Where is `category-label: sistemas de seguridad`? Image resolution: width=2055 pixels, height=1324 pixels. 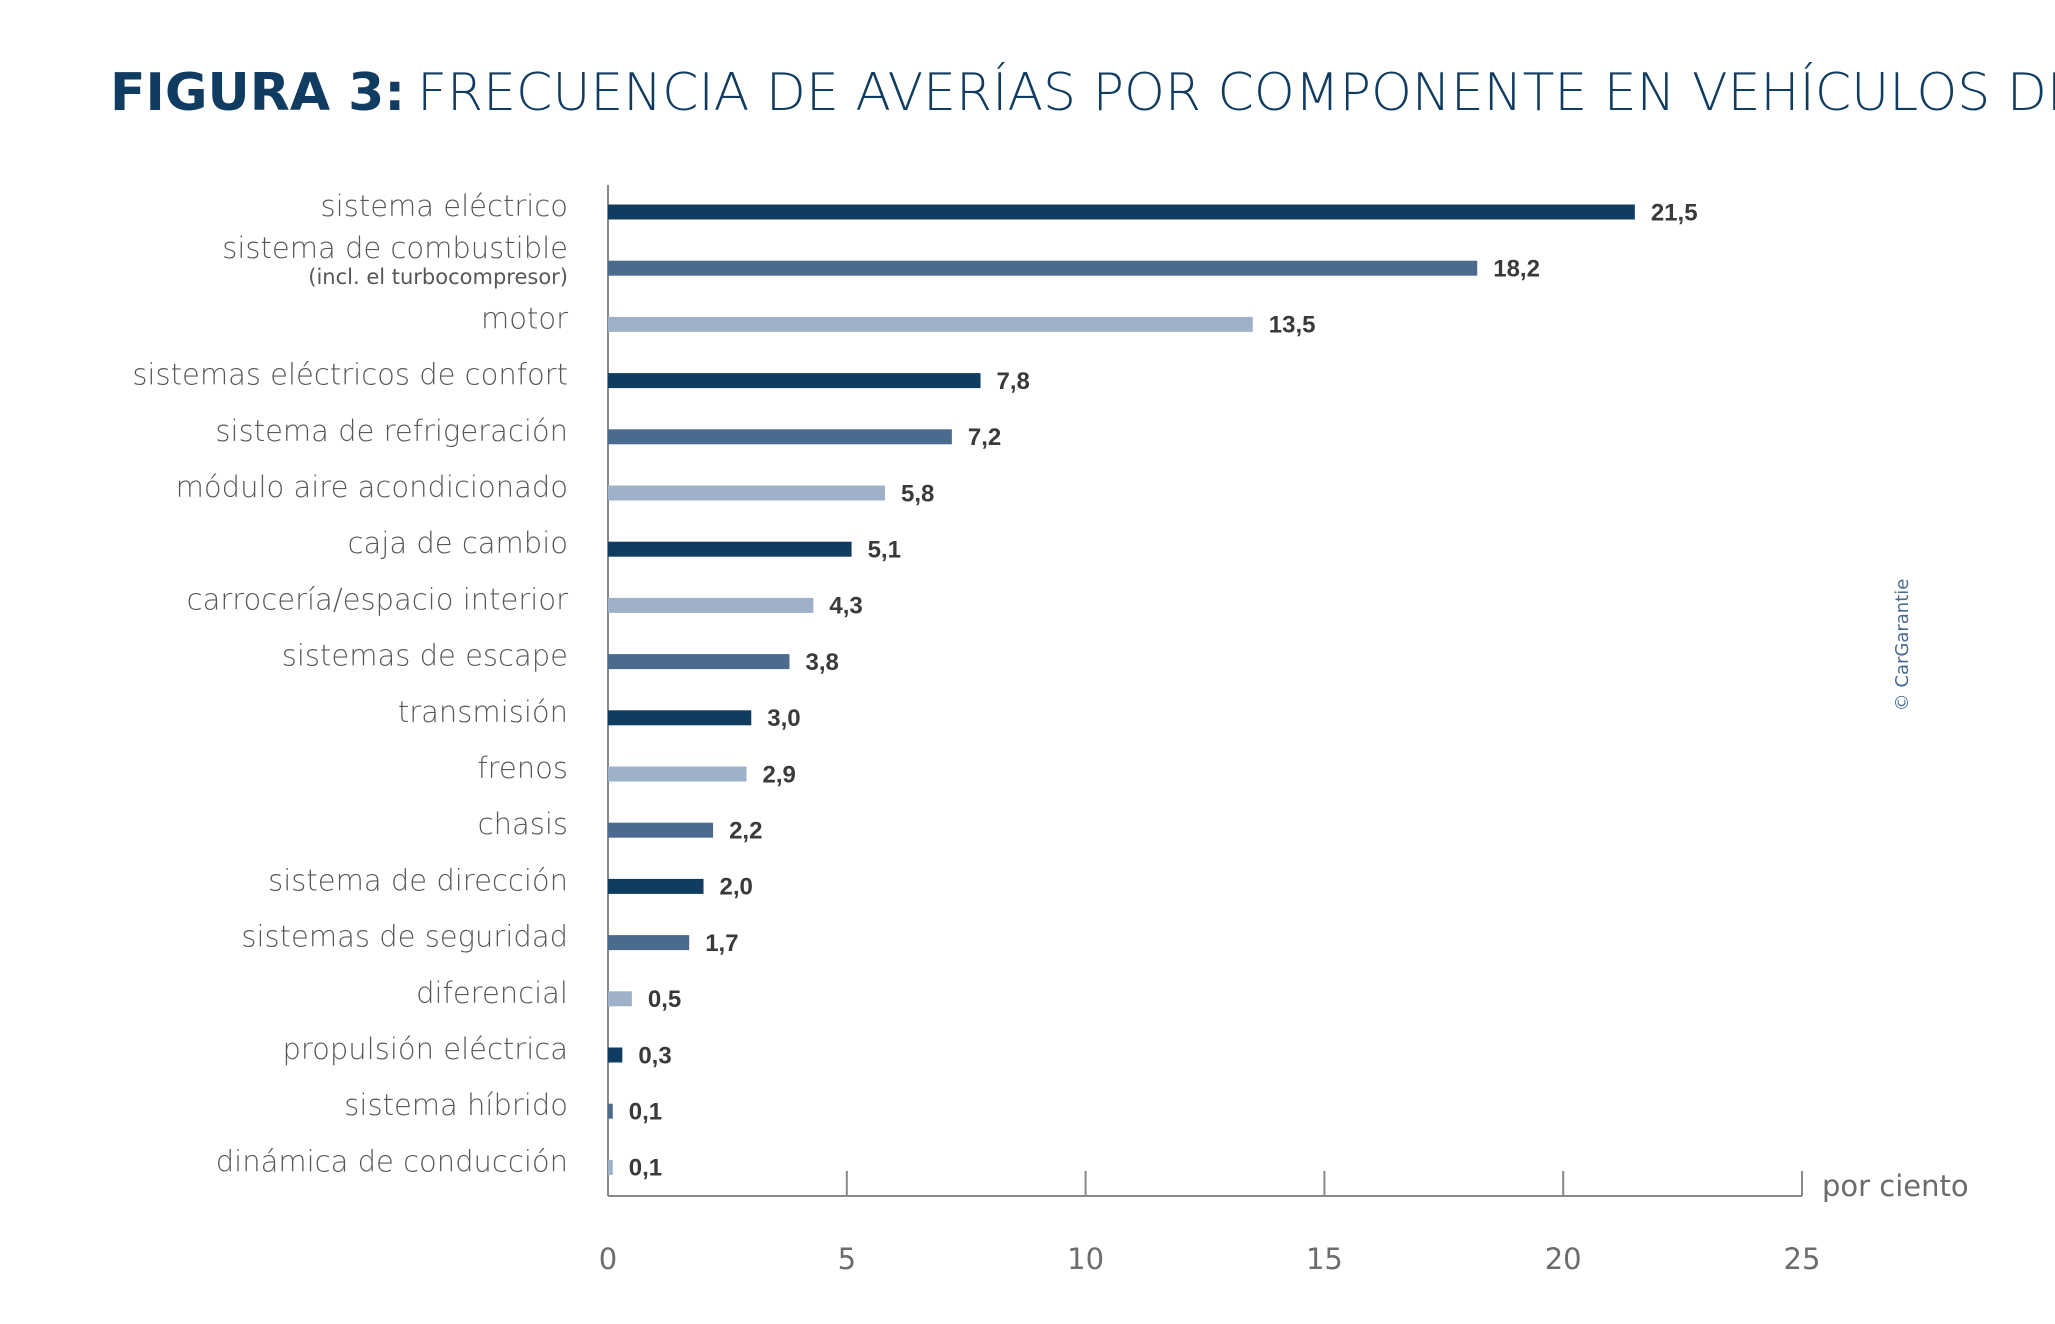
category-label: sistemas de seguridad is located at coordinates (404, 937).